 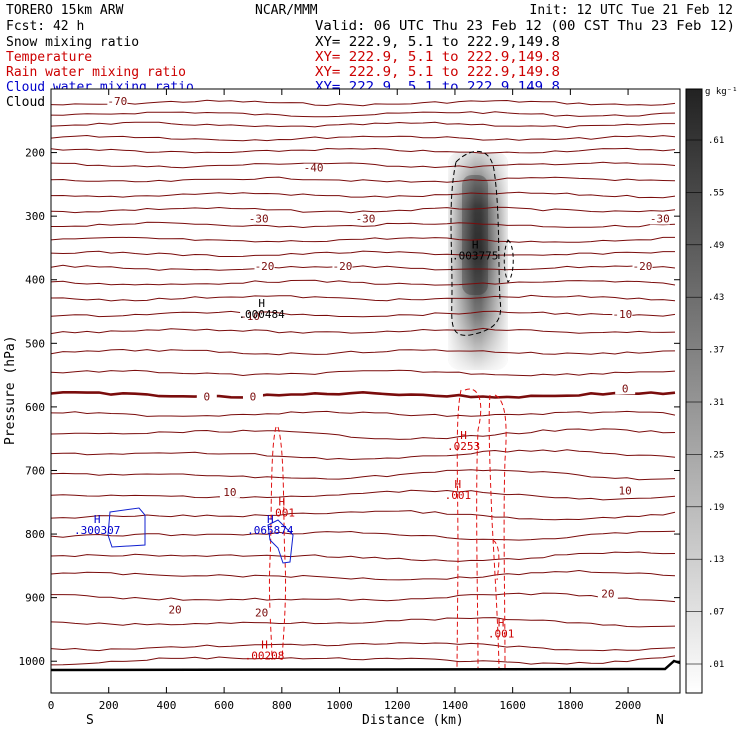 What do you see at coordinates (35, 343) in the screenshot?
I see `y-tick-label: 500` at bounding box center [35, 343].